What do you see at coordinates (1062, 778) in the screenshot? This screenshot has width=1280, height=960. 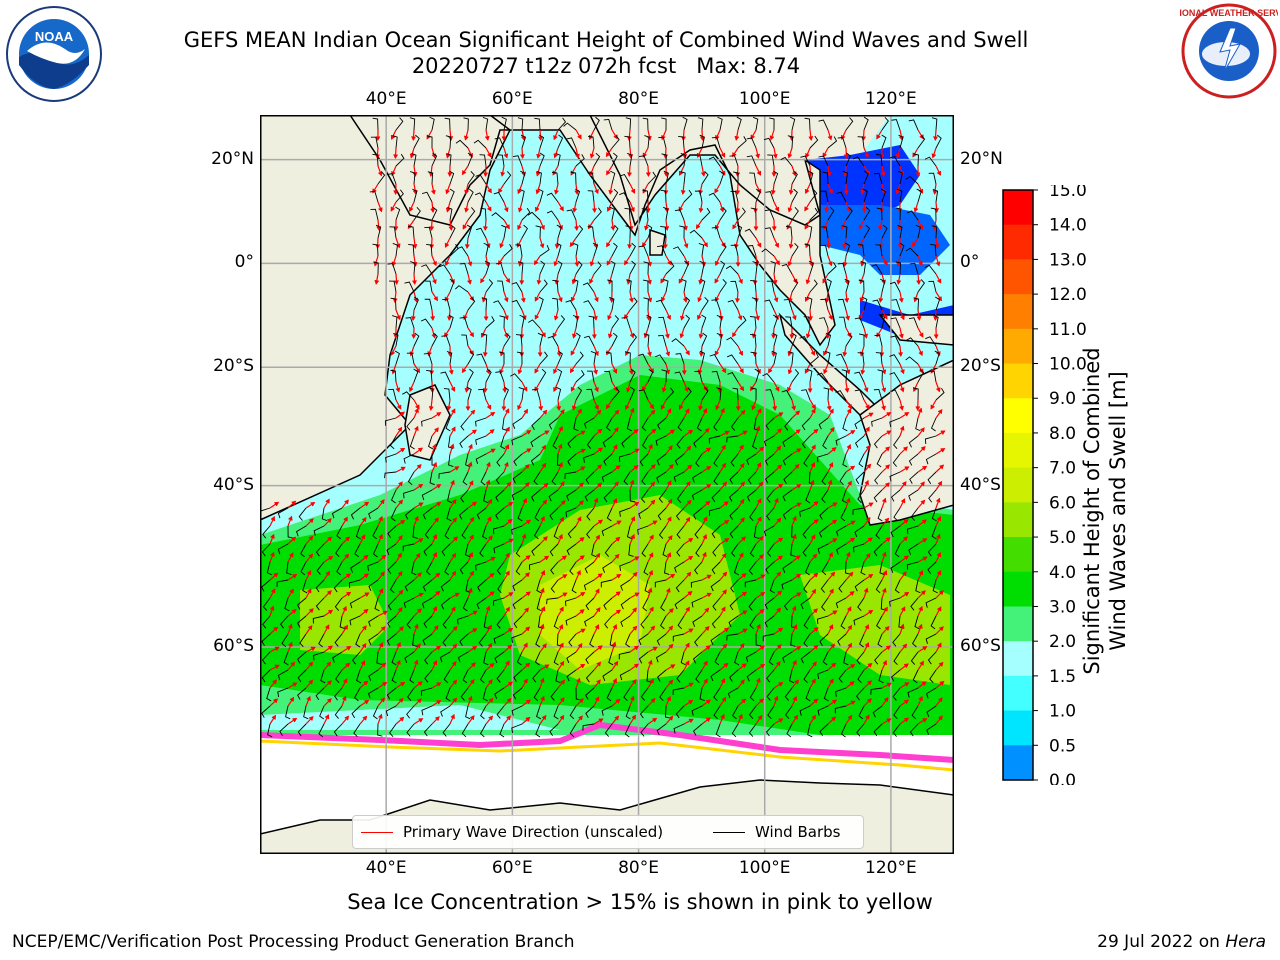 I see `colorbar-tick-label: 0.0` at bounding box center [1062, 778].